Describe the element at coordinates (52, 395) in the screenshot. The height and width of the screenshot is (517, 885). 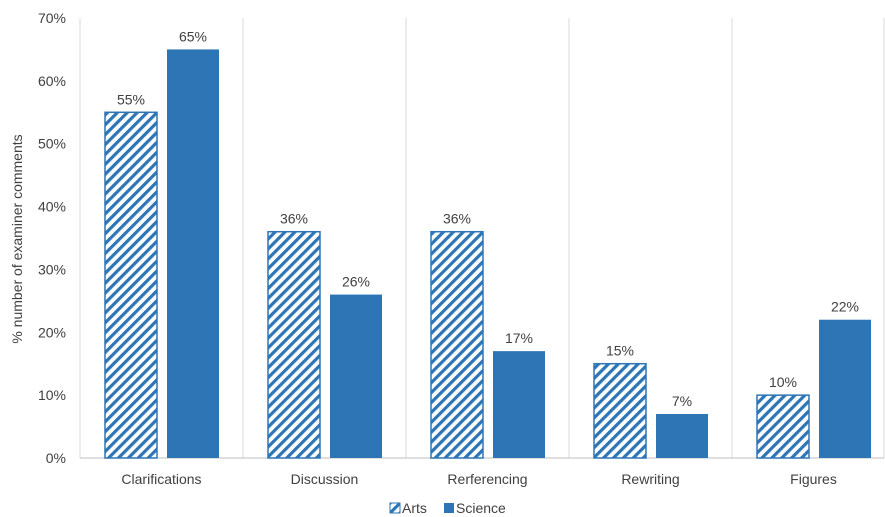
I see `y-tick-label: 10%` at that location.